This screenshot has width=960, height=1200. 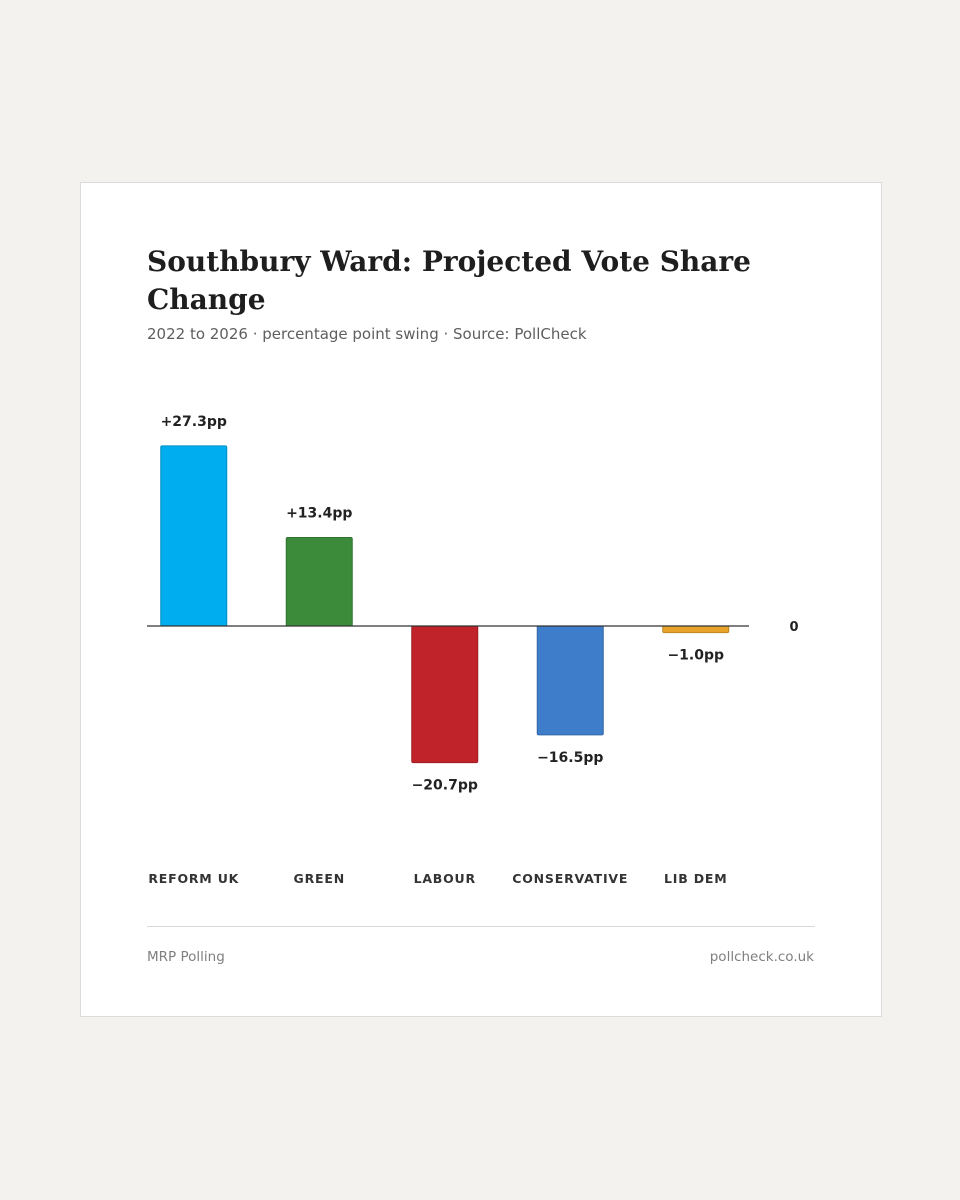 I want to click on data-label: −1.0pp, so click(x=695, y=656).